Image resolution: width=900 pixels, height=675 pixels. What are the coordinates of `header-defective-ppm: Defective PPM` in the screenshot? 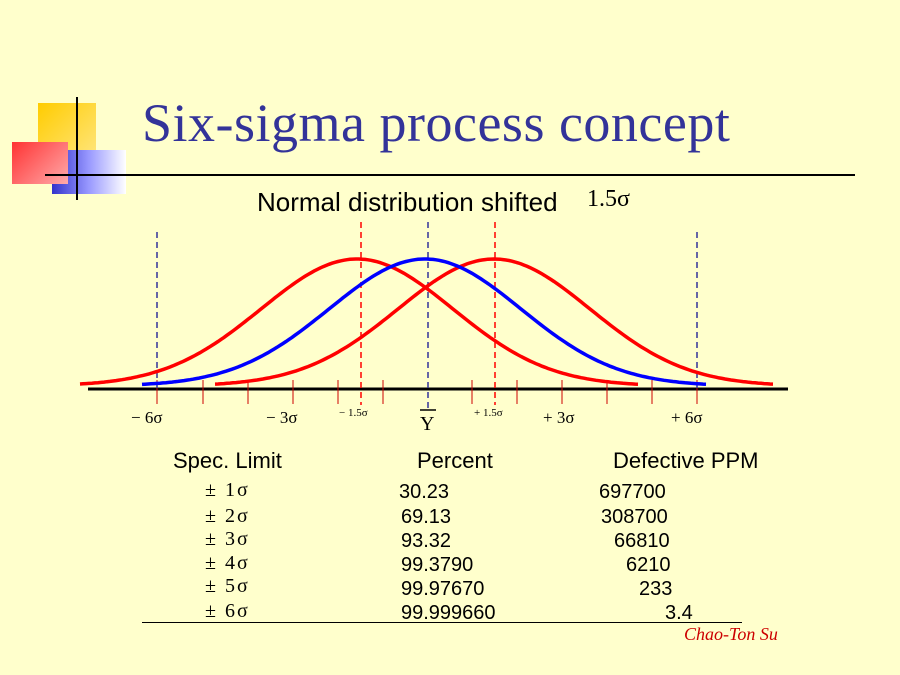 It's located at (686, 460).